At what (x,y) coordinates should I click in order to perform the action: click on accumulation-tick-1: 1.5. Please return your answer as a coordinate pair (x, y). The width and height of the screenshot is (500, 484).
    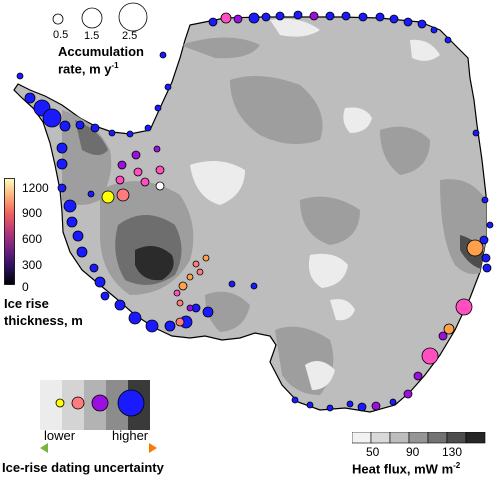
    Looking at the image, I should click on (92, 36).